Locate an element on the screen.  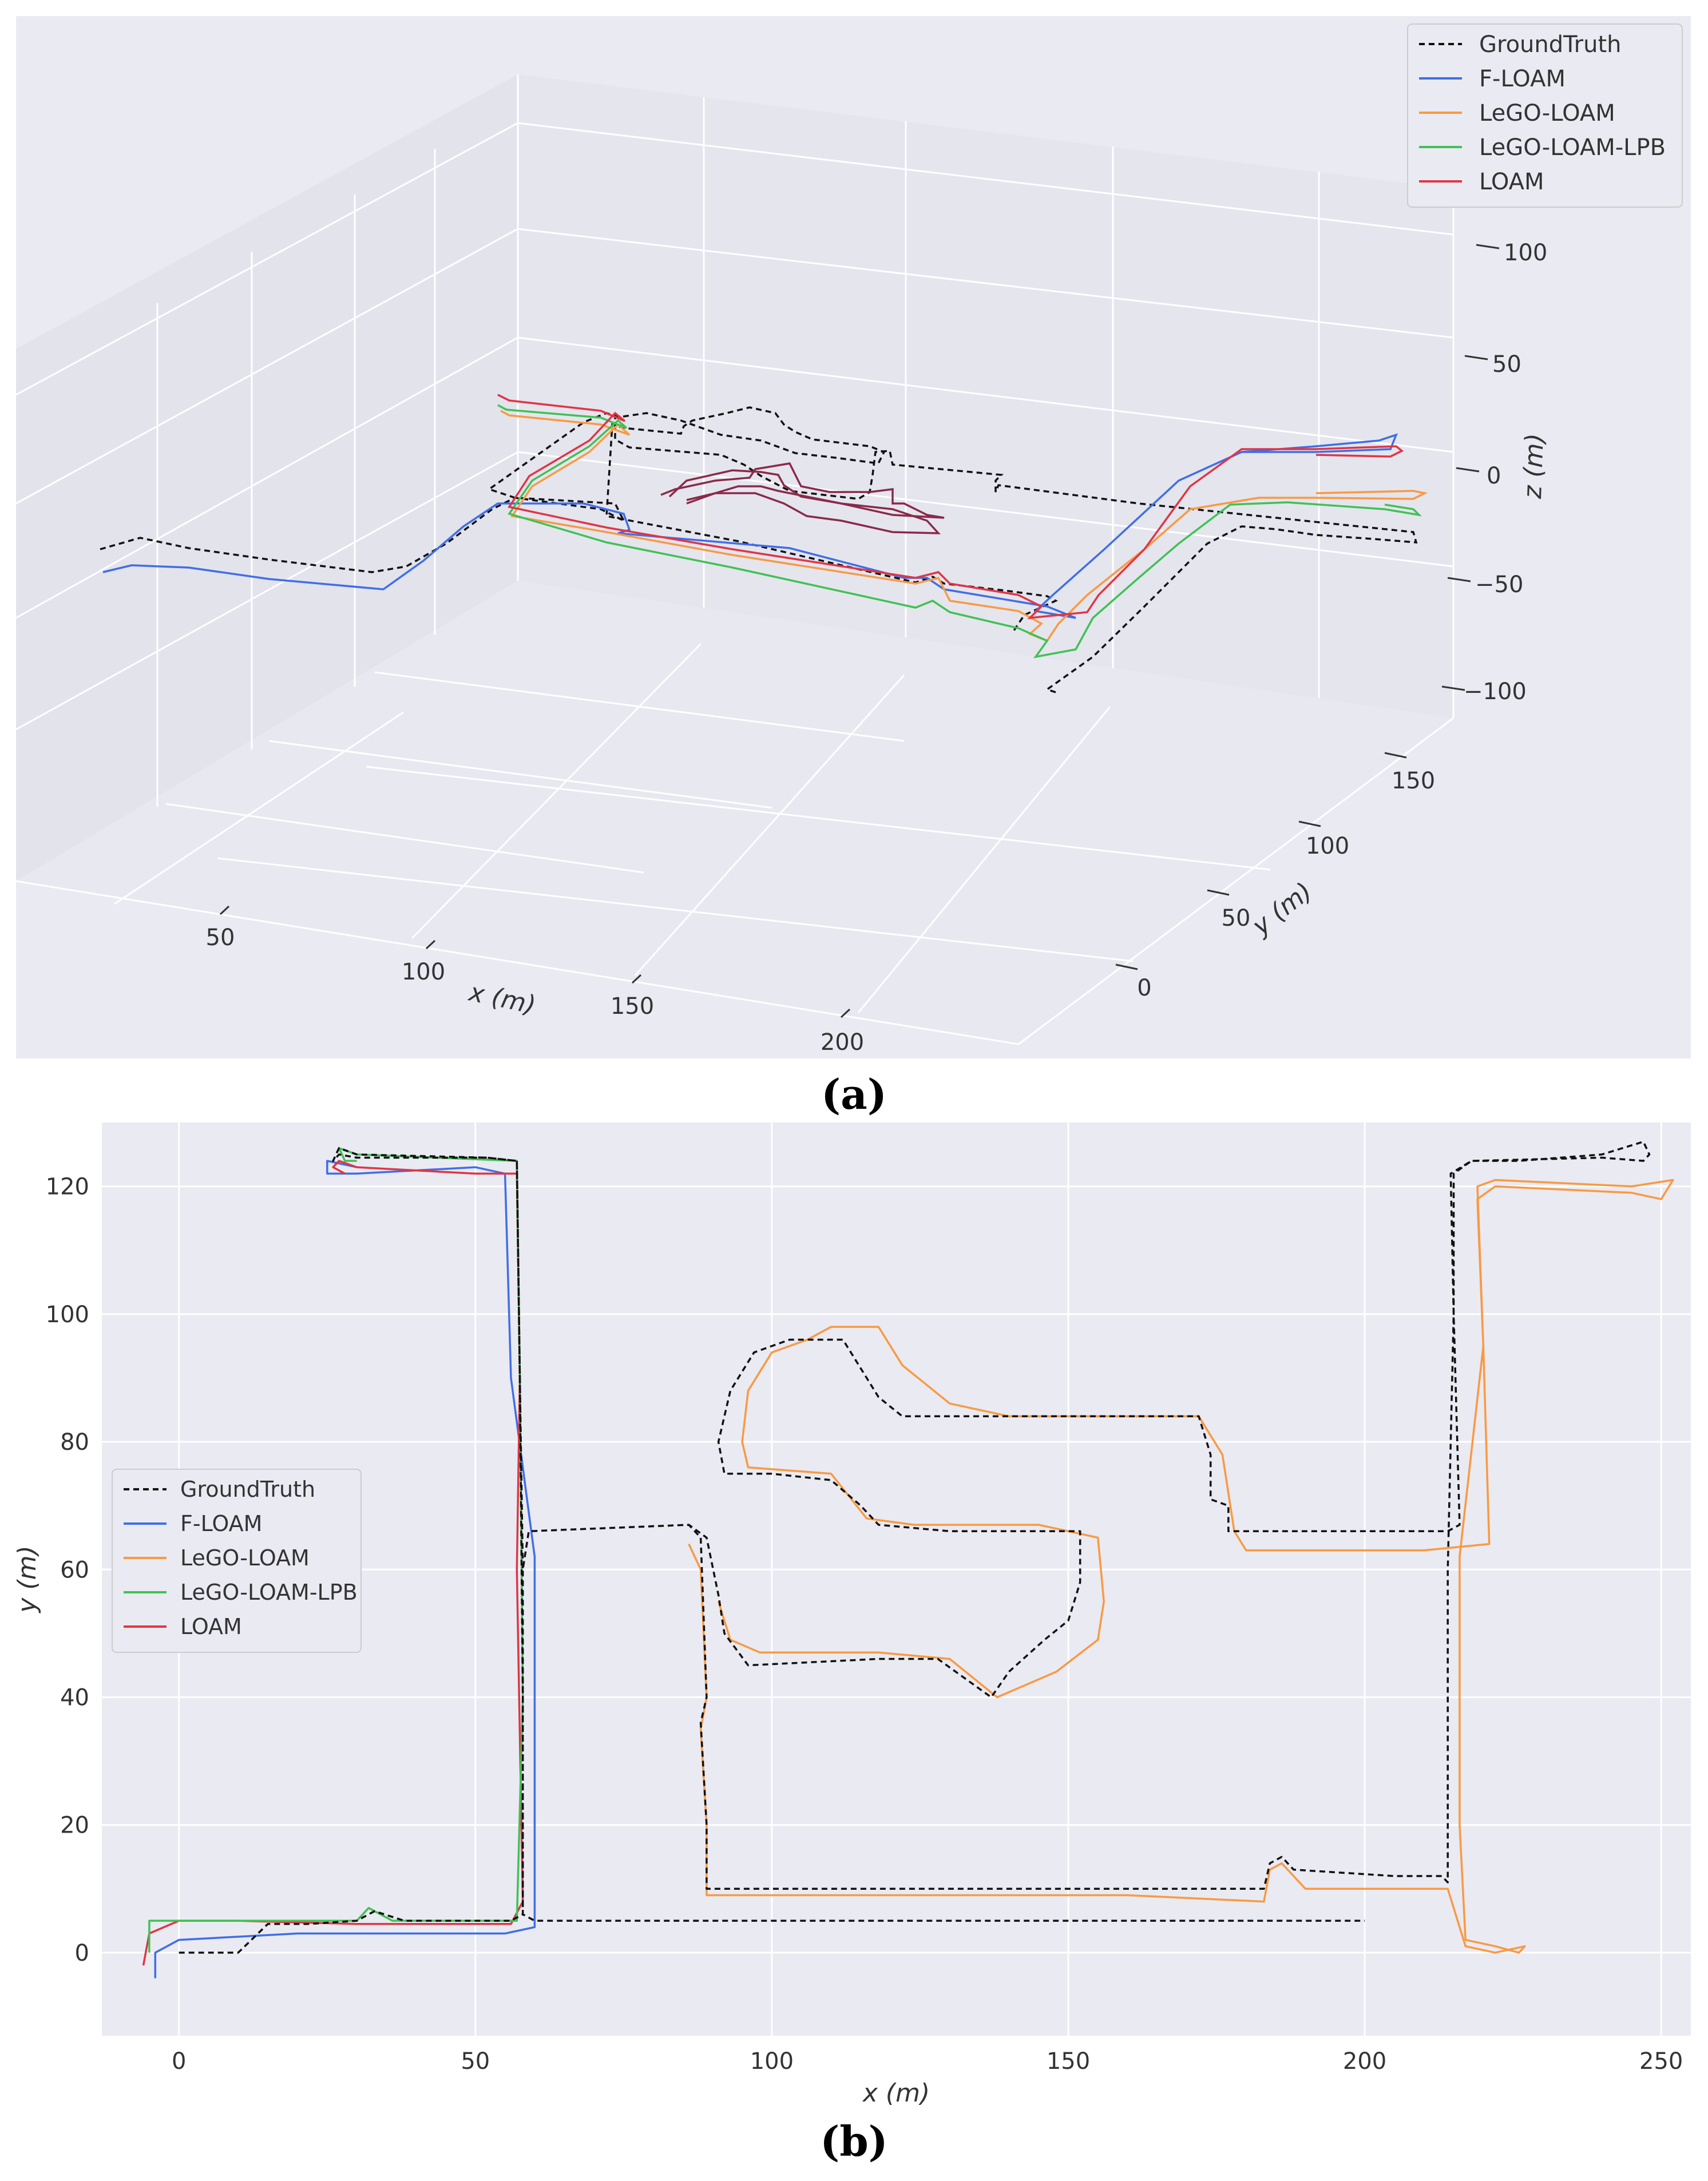
z-tick-label: 50 is located at coordinates (1506, 364).